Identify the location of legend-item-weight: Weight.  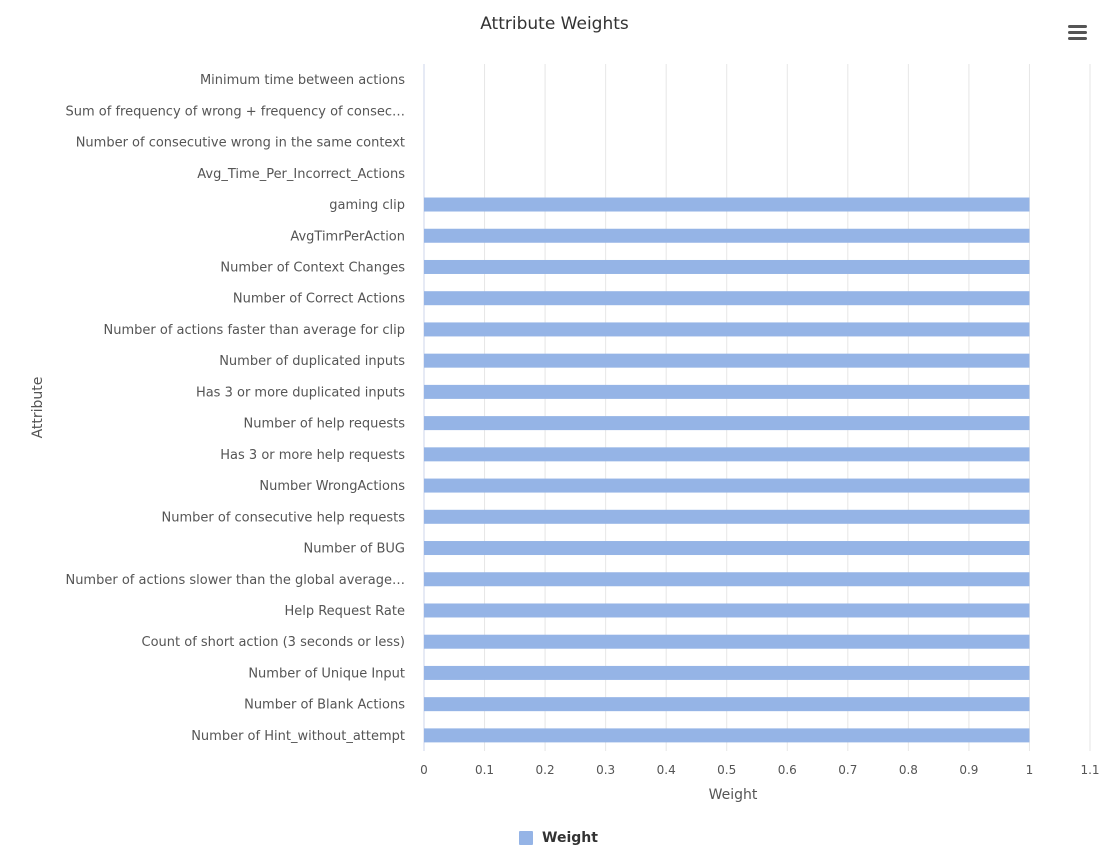
(558, 838).